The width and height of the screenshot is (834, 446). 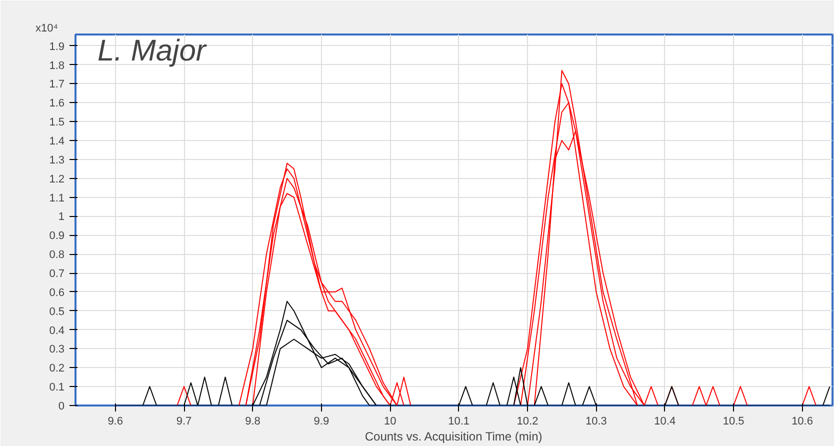 What do you see at coordinates (57, 255) in the screenshot?
I see `y-tick-label: 0.8` at bounding box center [57, 255].